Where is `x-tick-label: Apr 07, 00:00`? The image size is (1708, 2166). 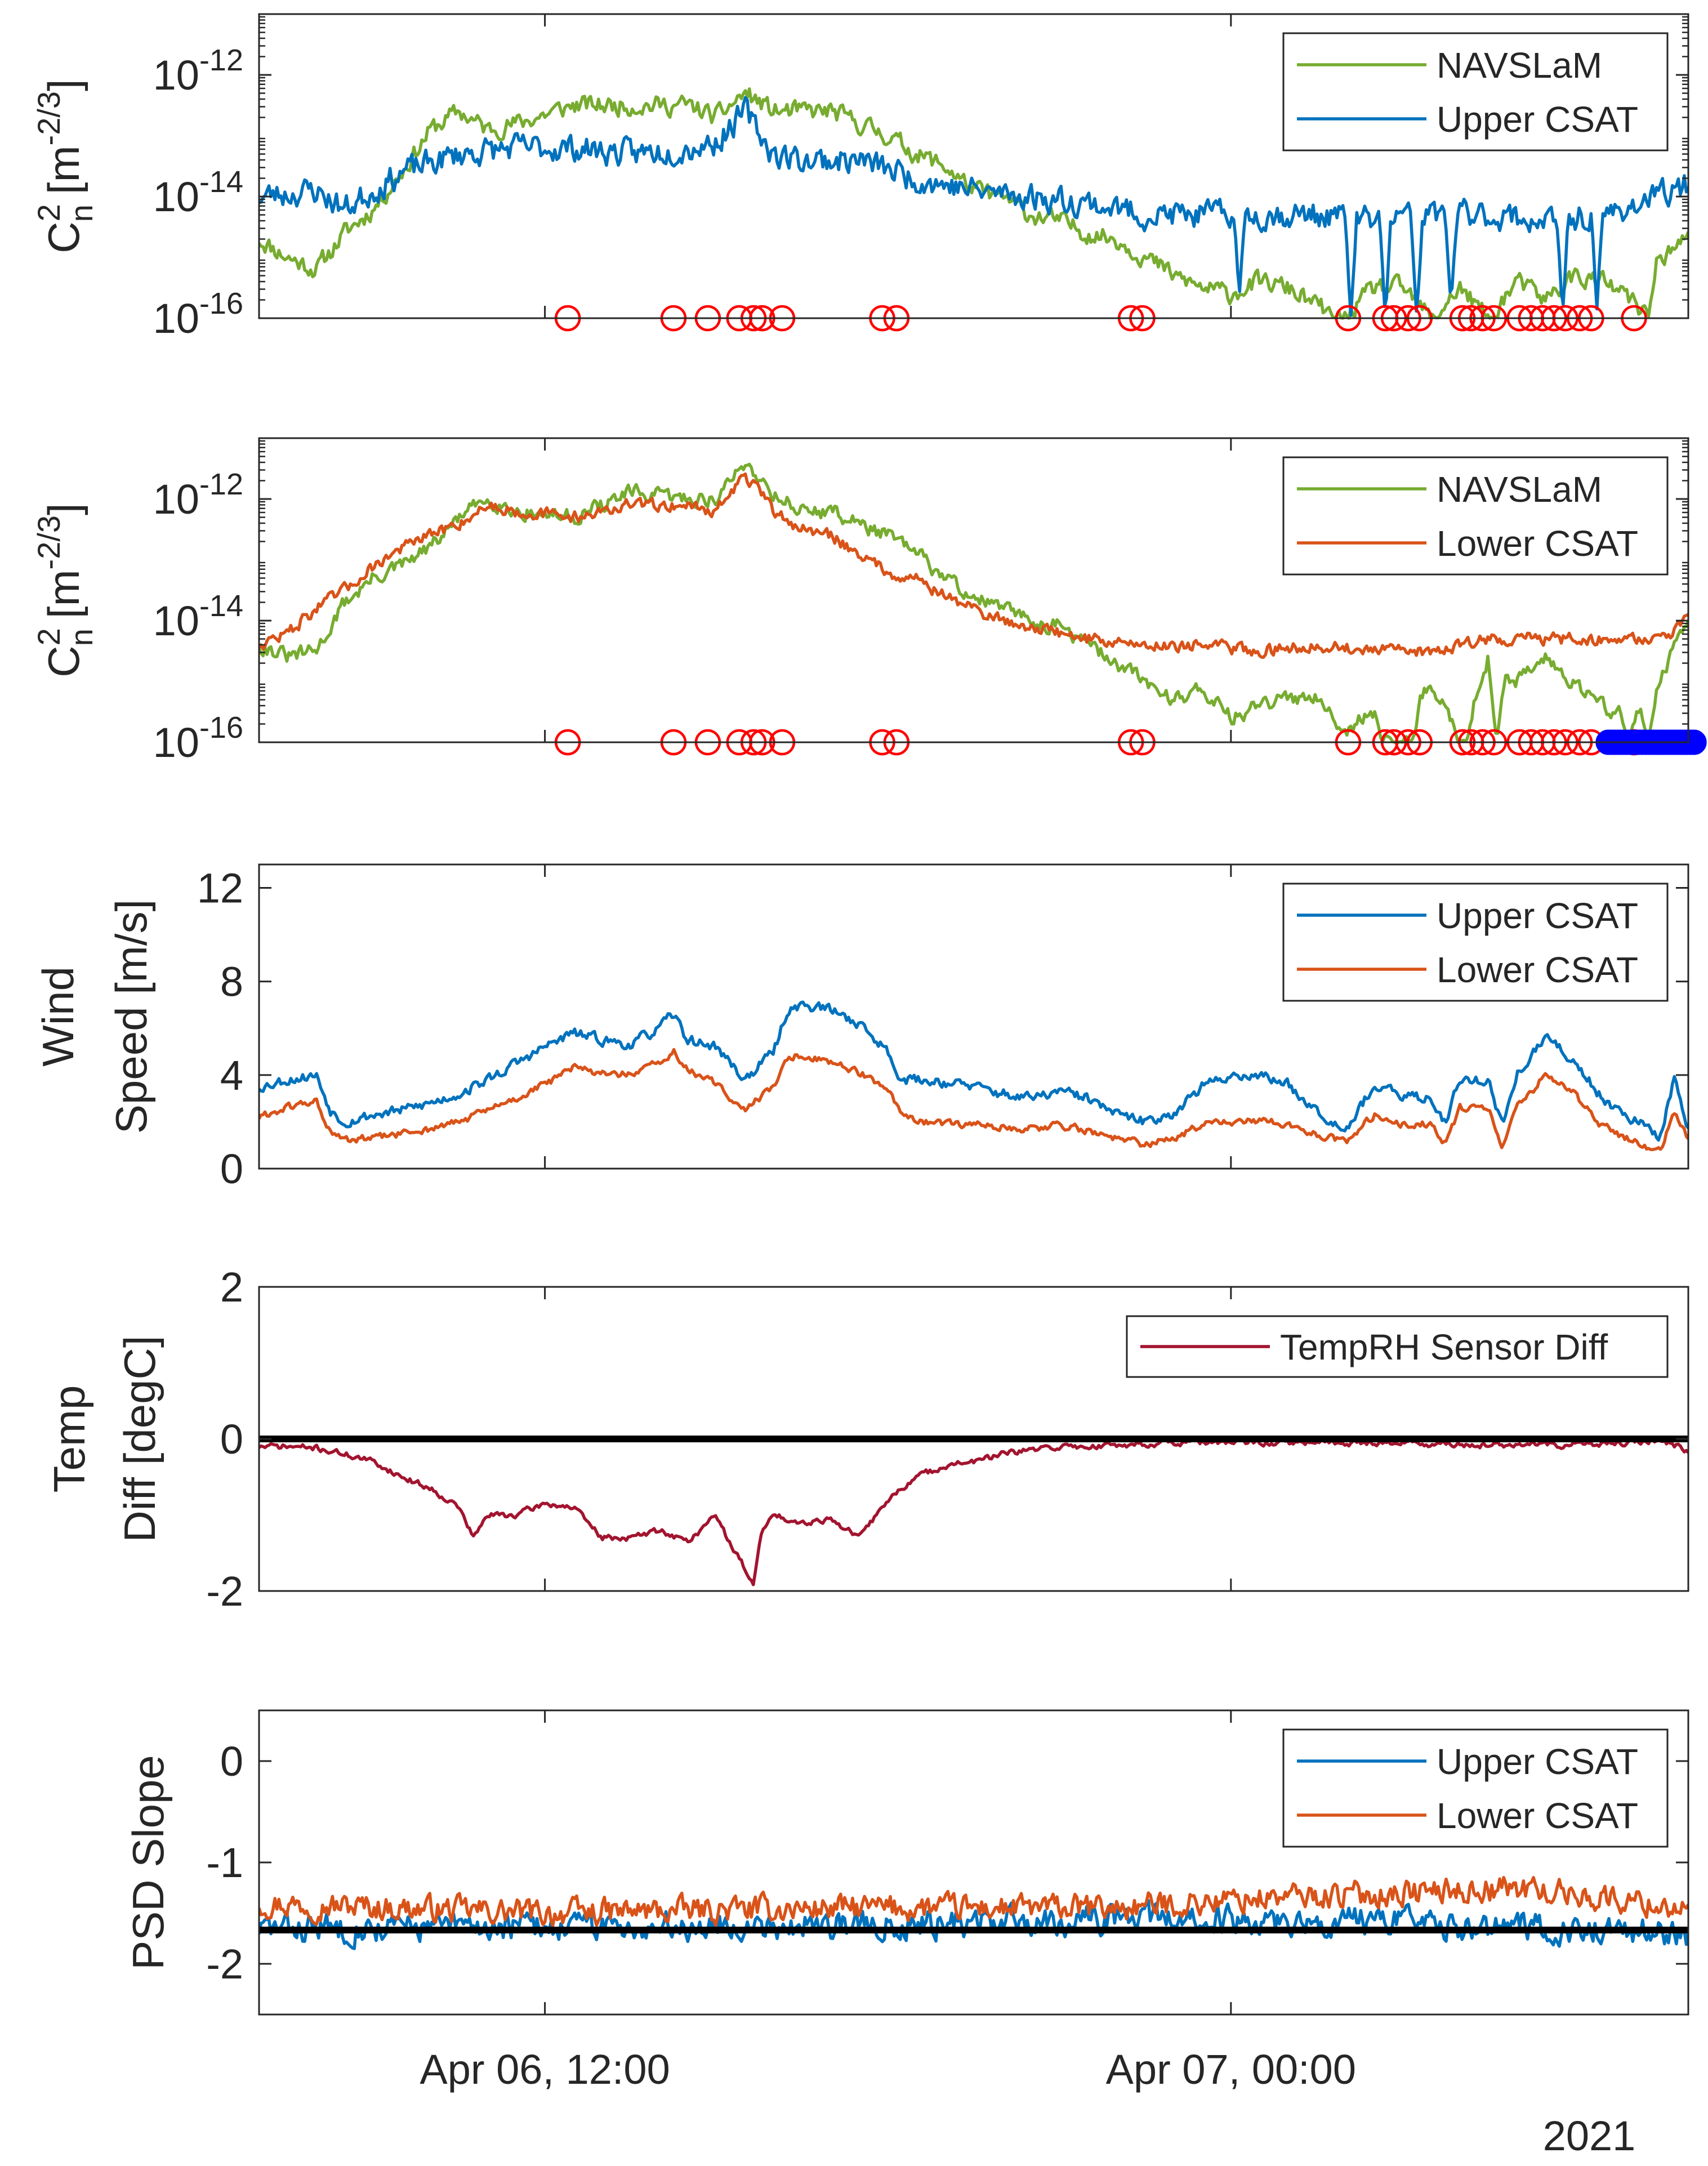 x-tick-label: Apr 07, 00:00 is located at coordinates (1231, 2069).